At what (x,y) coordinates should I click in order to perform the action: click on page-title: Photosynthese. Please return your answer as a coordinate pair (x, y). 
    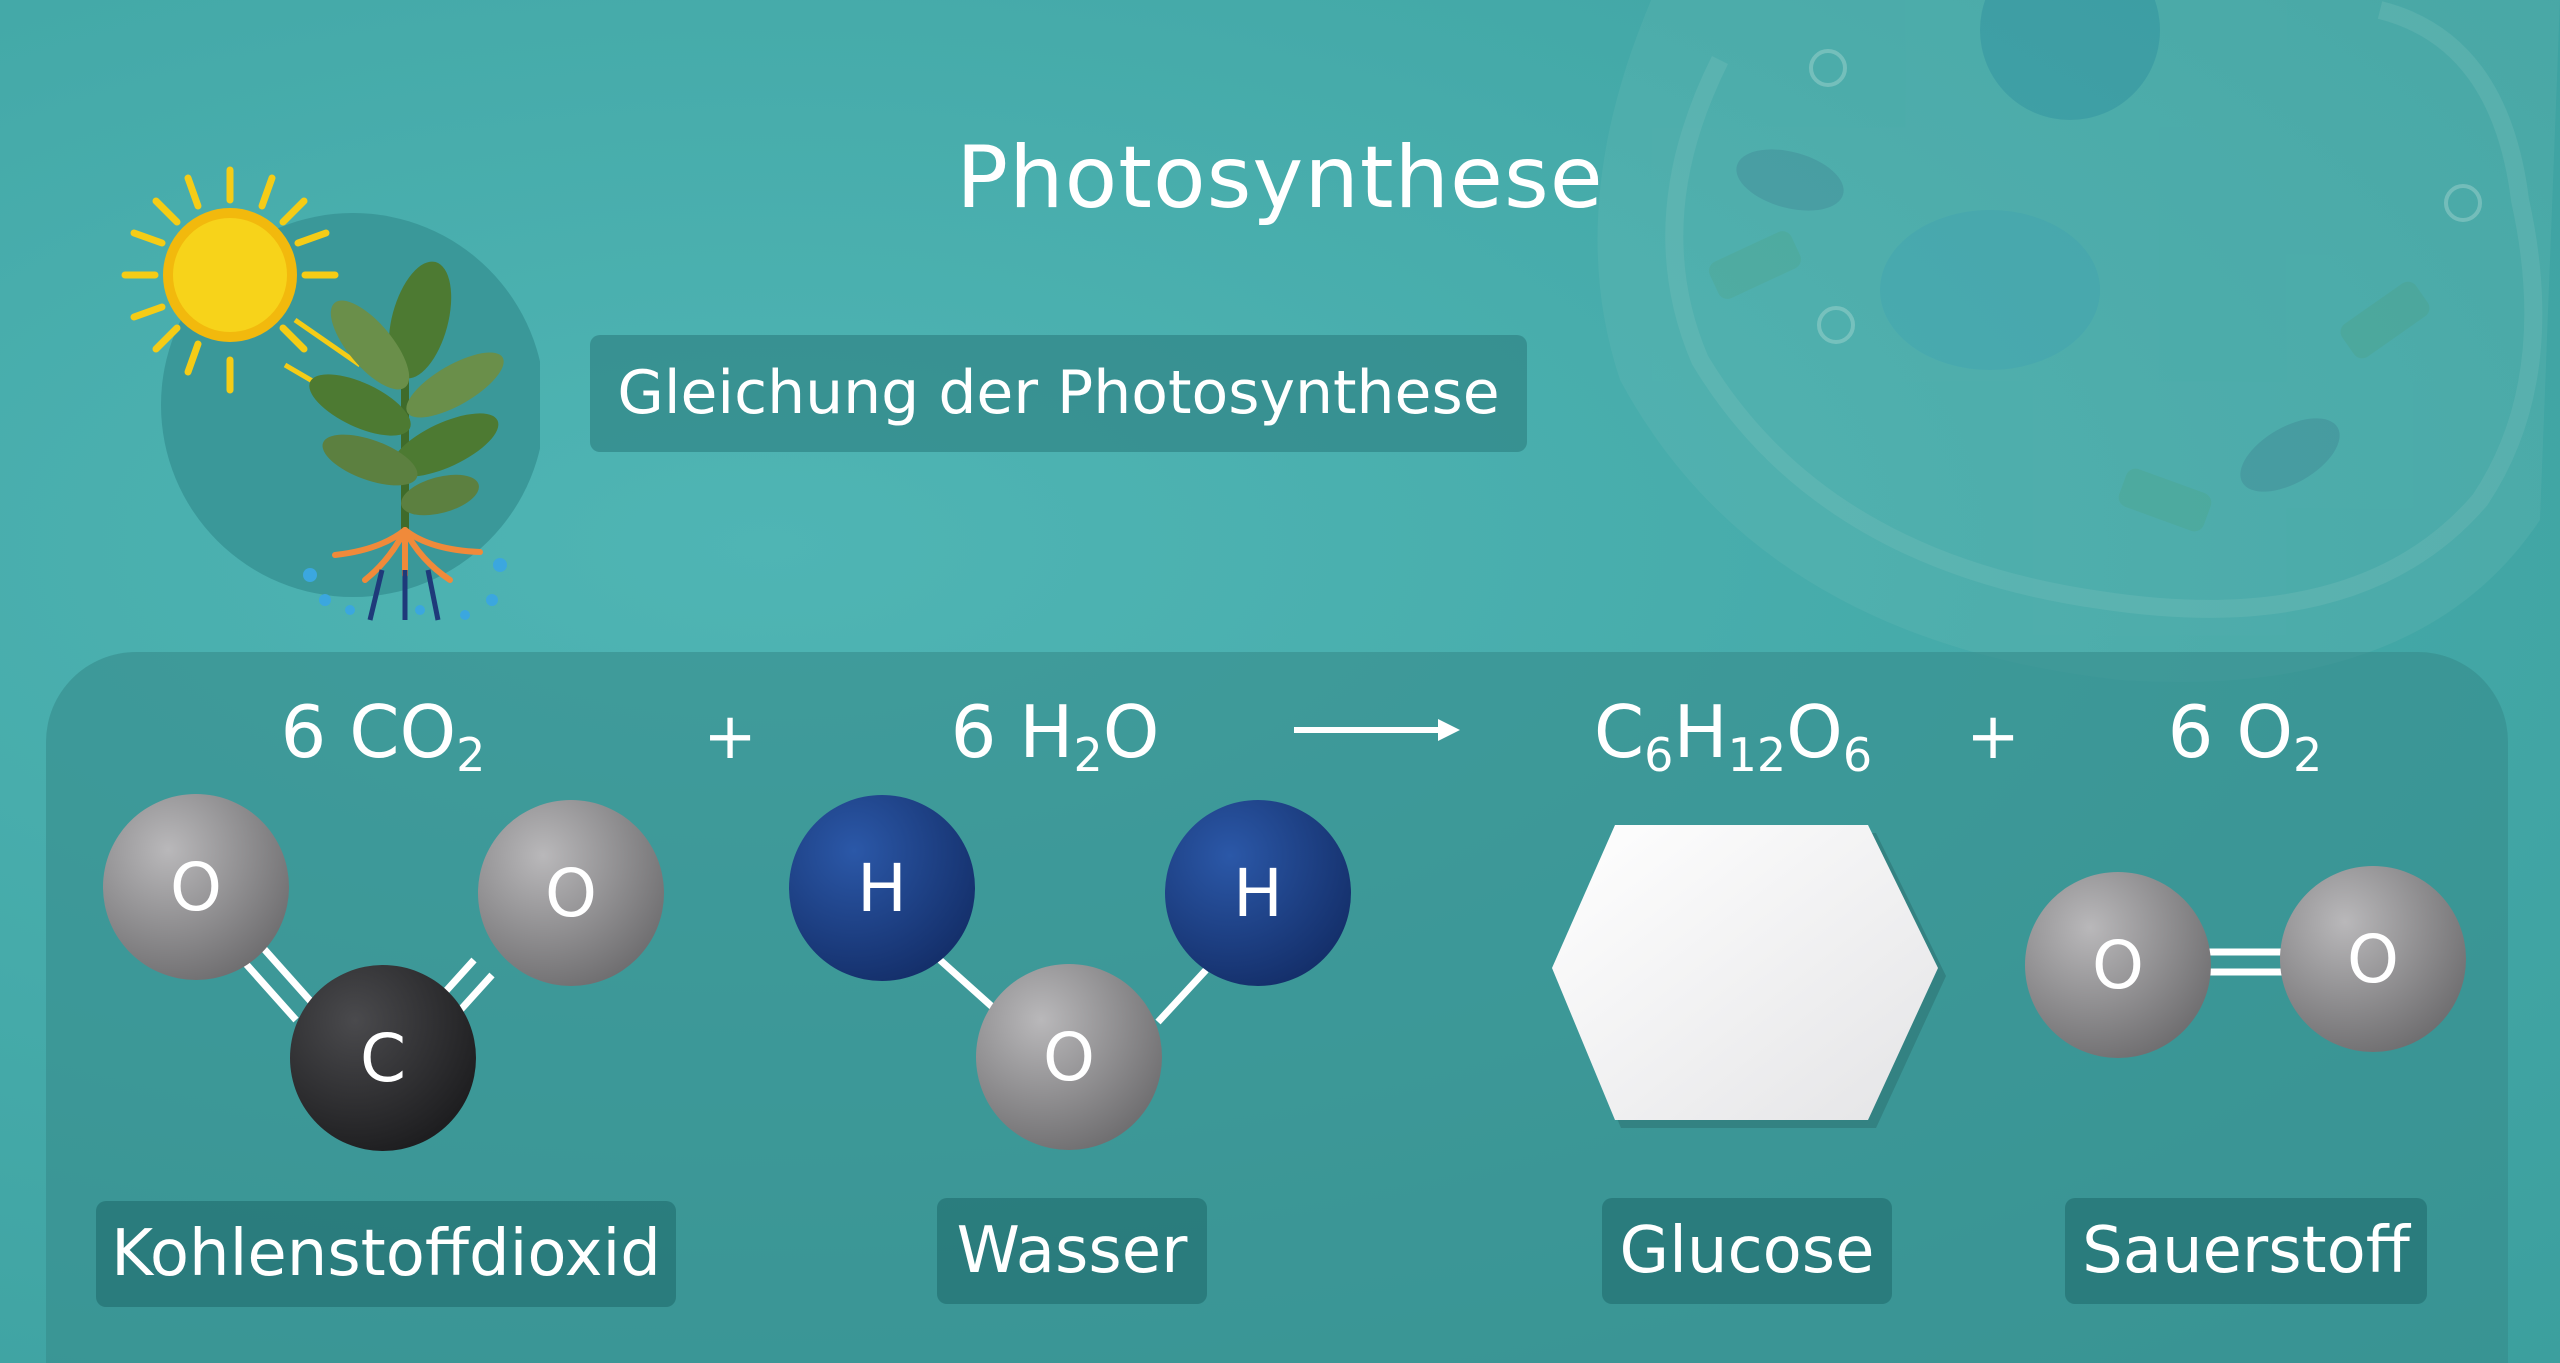
    Looking at the image, I should click on (1280, 178).